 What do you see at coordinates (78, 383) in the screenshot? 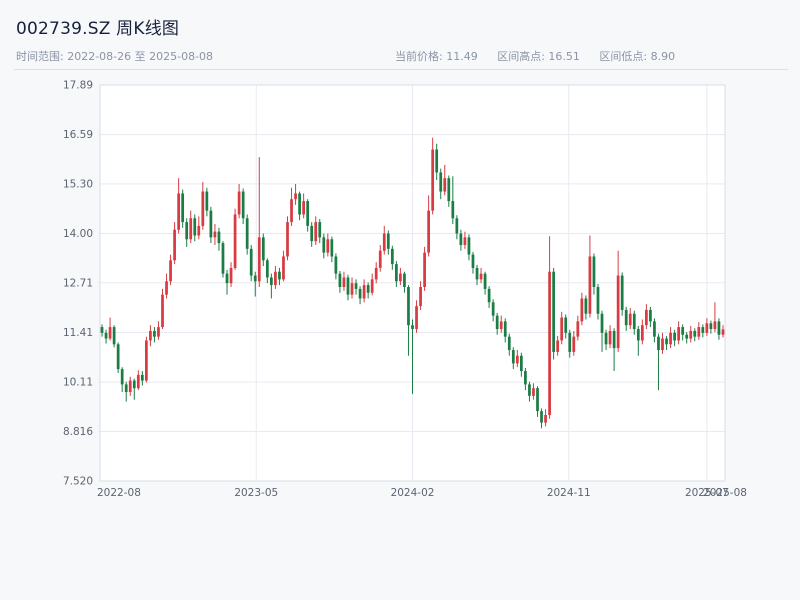
I see `y-axis-label: 10.11` at bounding box center [78, 383].